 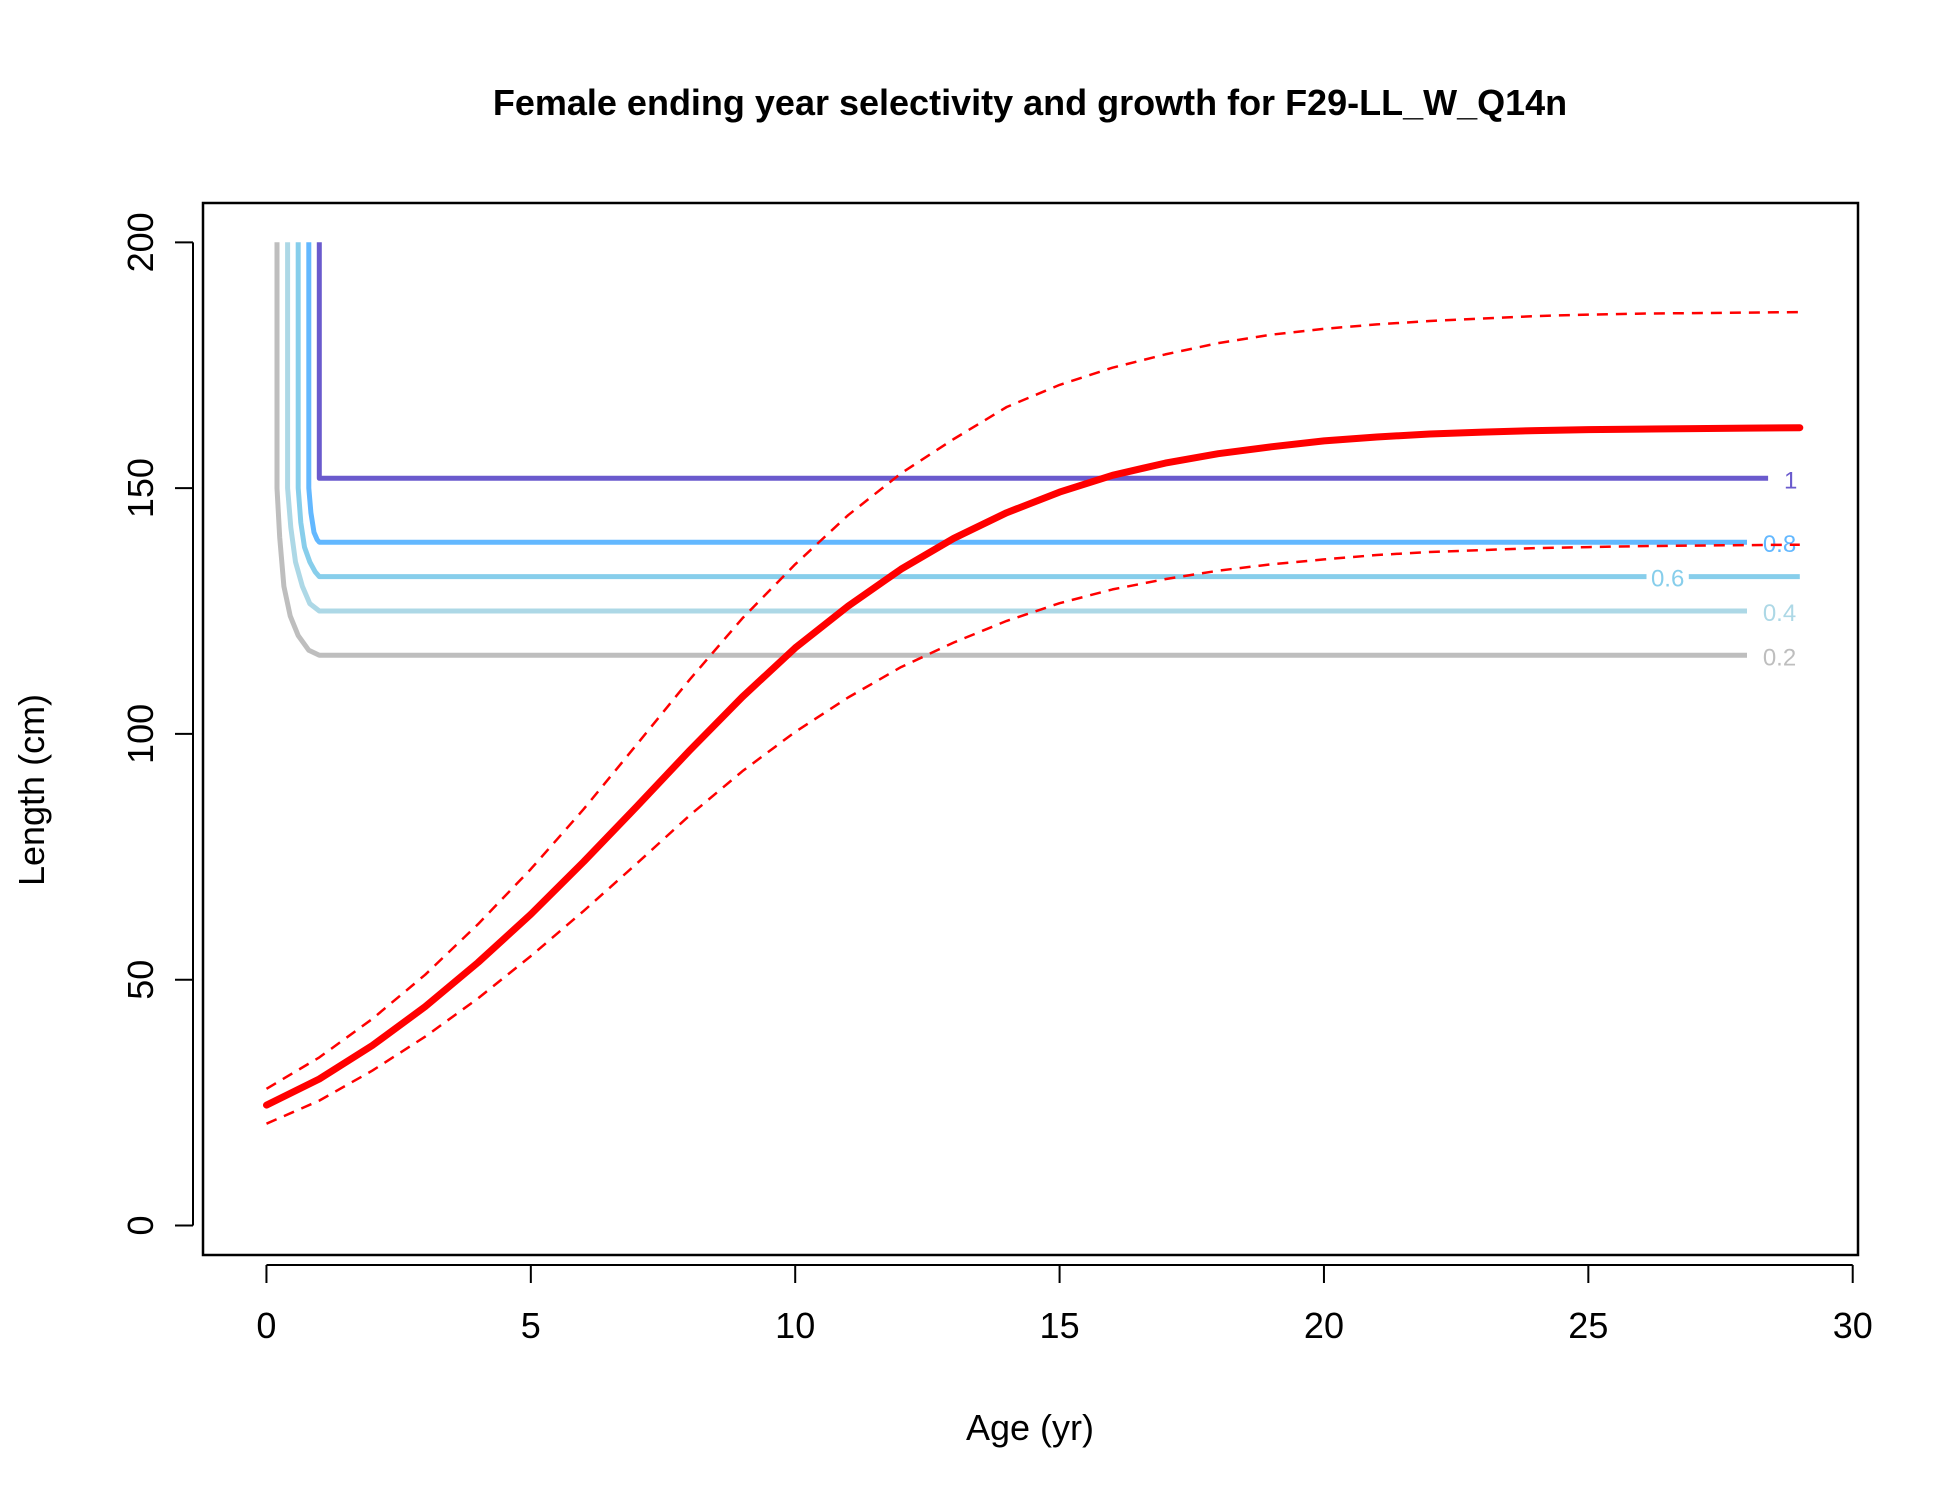 What do you see at coordinates (140, 734) in the screenshot?
I see `y-tick-label: 100` at bounding box center [140, 734].